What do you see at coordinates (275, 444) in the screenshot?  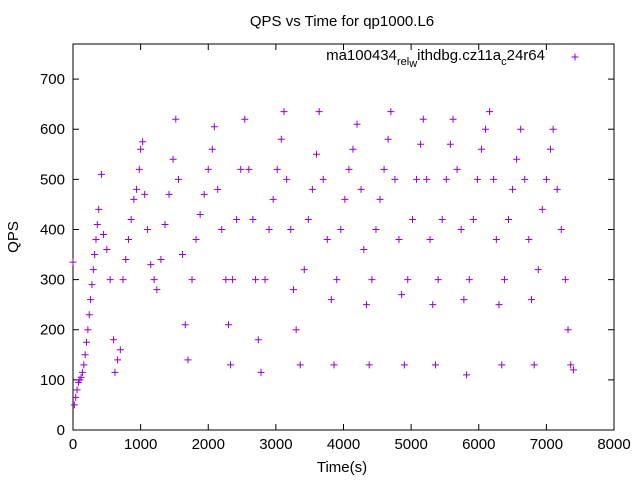 I see `x-tick-label: 3000` at bounding box center [275, 444].